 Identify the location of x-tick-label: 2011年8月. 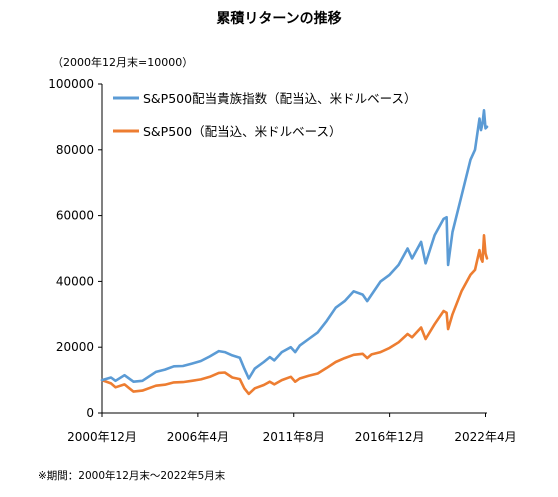
(294, 437).